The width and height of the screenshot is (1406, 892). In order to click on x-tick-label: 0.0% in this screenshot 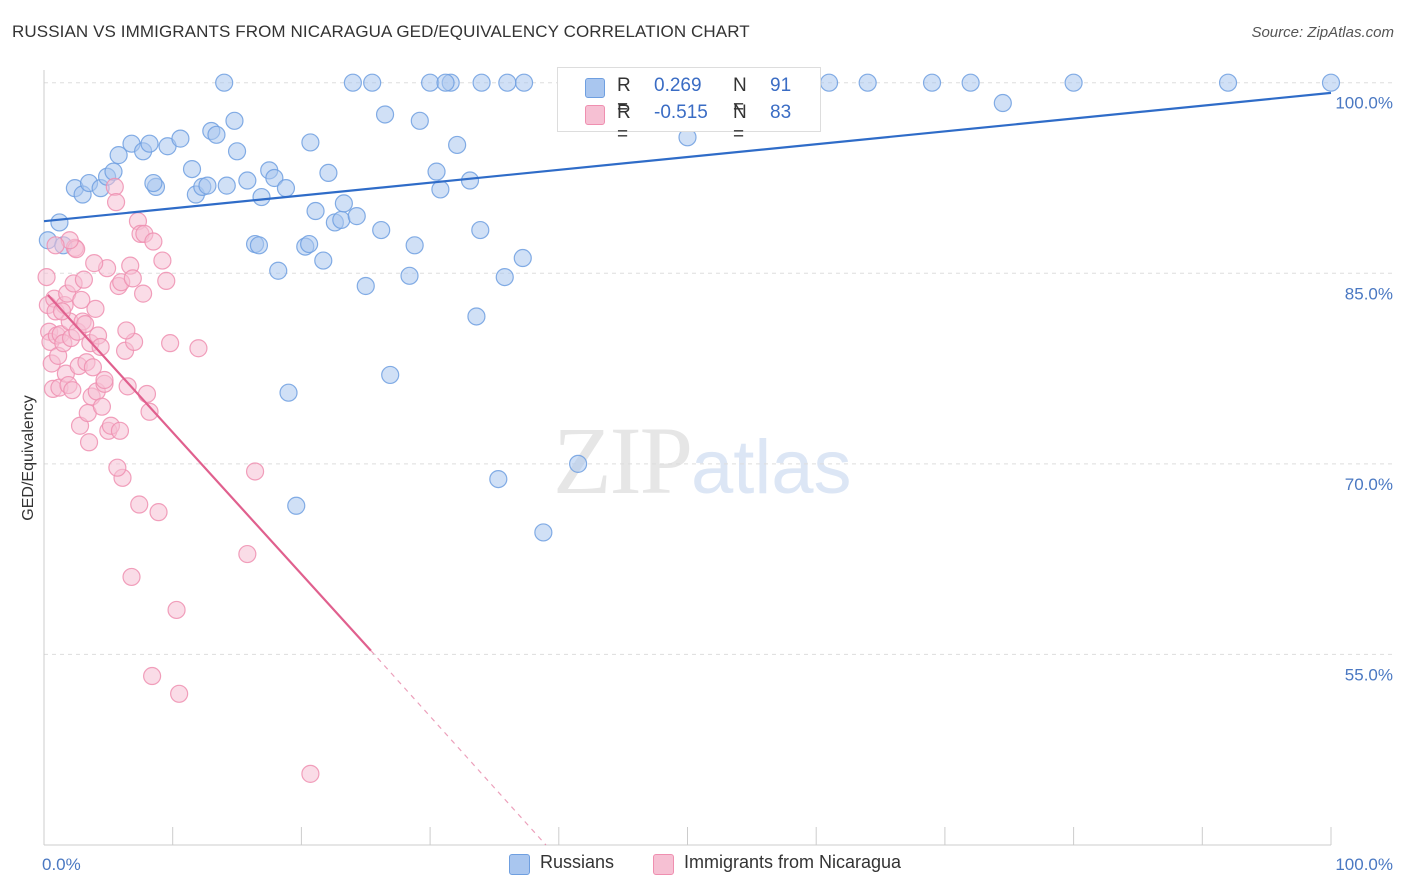, I will do `click(61, 864)`.